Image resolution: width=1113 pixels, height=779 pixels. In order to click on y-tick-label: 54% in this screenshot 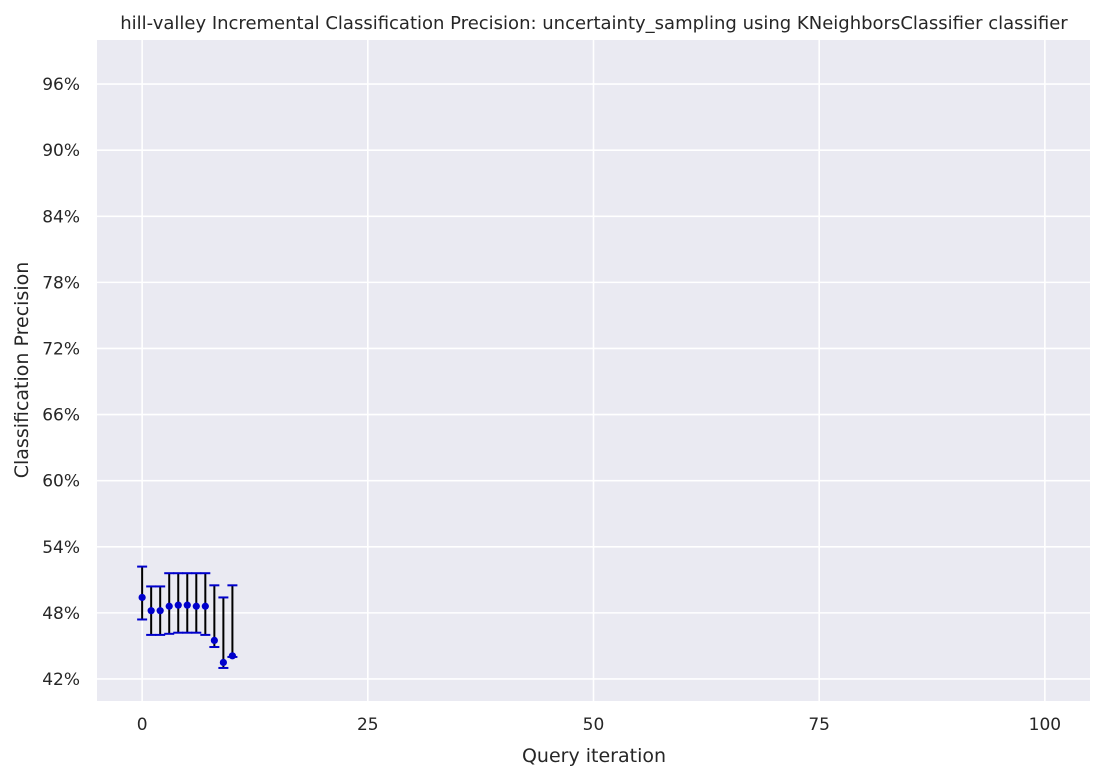, I will do `click(61, 548)`.